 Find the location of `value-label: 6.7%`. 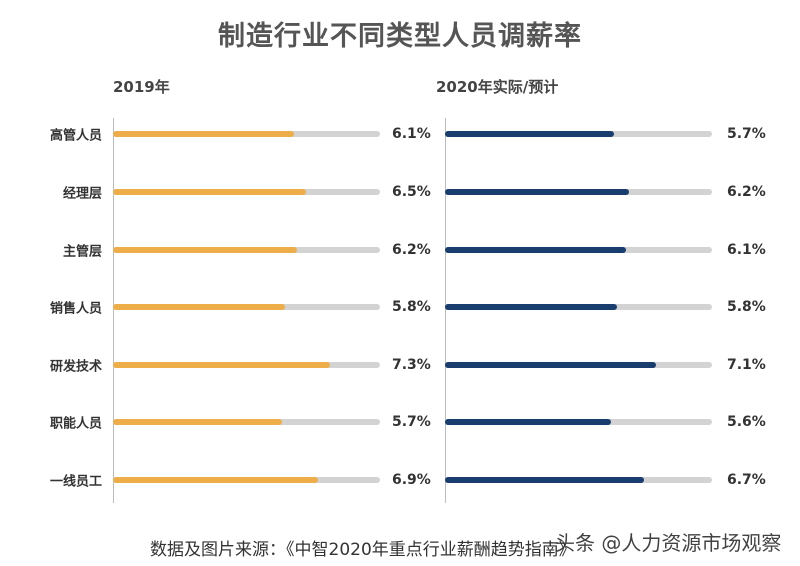

value-label: 6.7% is located at coordinates (746, 480).